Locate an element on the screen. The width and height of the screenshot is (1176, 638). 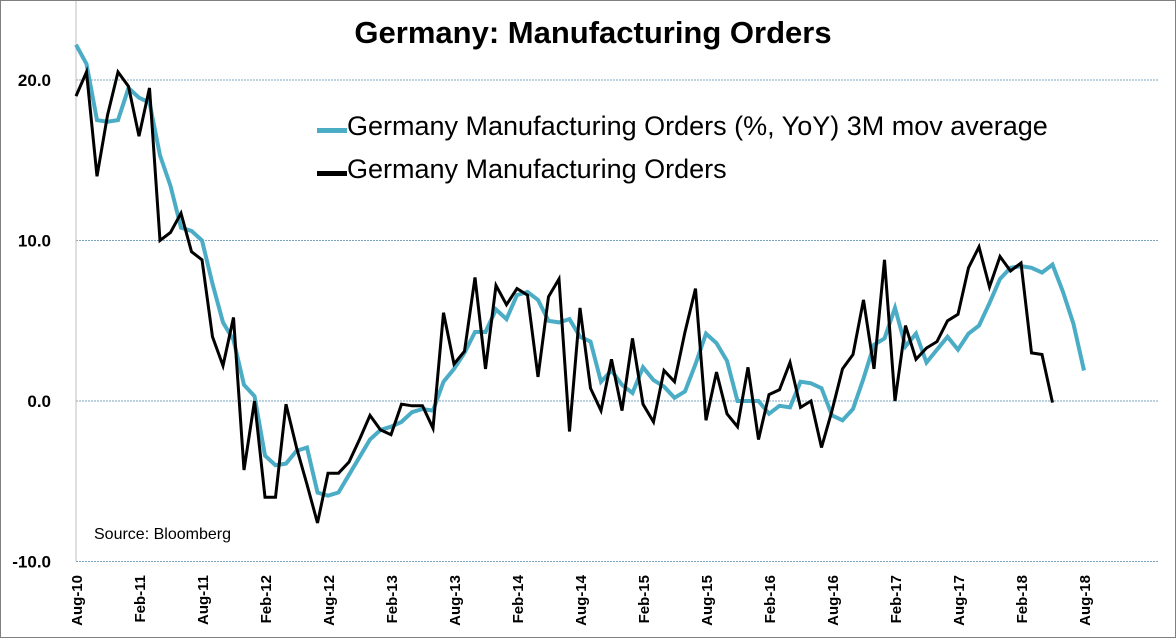
x-tick-label: Aug-16 is located at coordinates (833, 600).